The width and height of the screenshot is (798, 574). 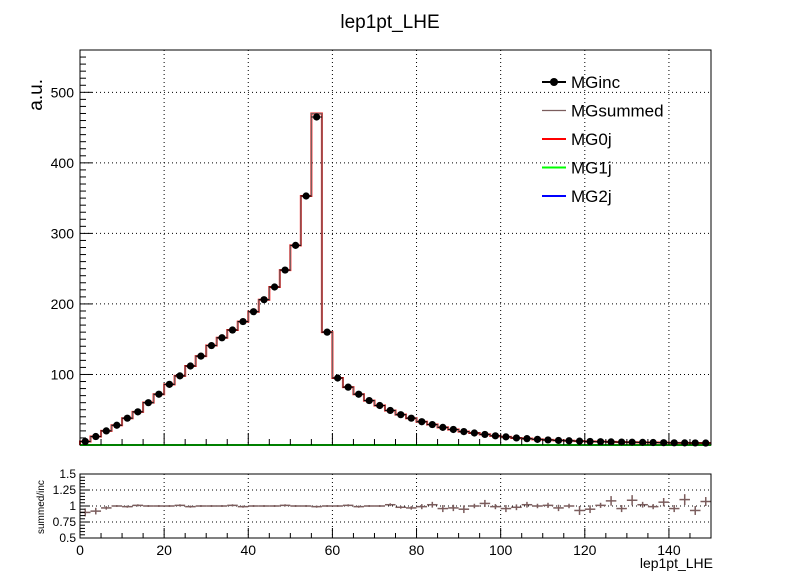 I want to click on main-y-tick-label: 400, so click(x=63, y=163).